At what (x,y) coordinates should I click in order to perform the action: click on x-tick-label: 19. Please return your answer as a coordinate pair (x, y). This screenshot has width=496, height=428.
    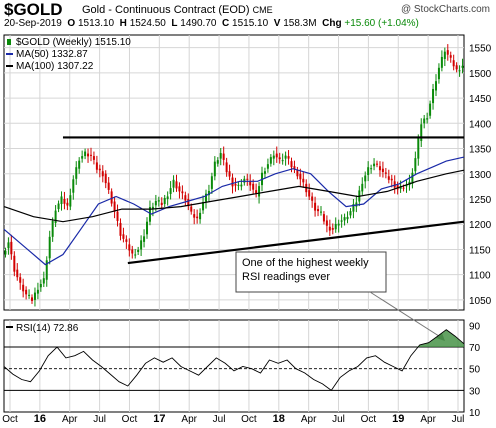
    Looking at the image, I should click on (398, 419).